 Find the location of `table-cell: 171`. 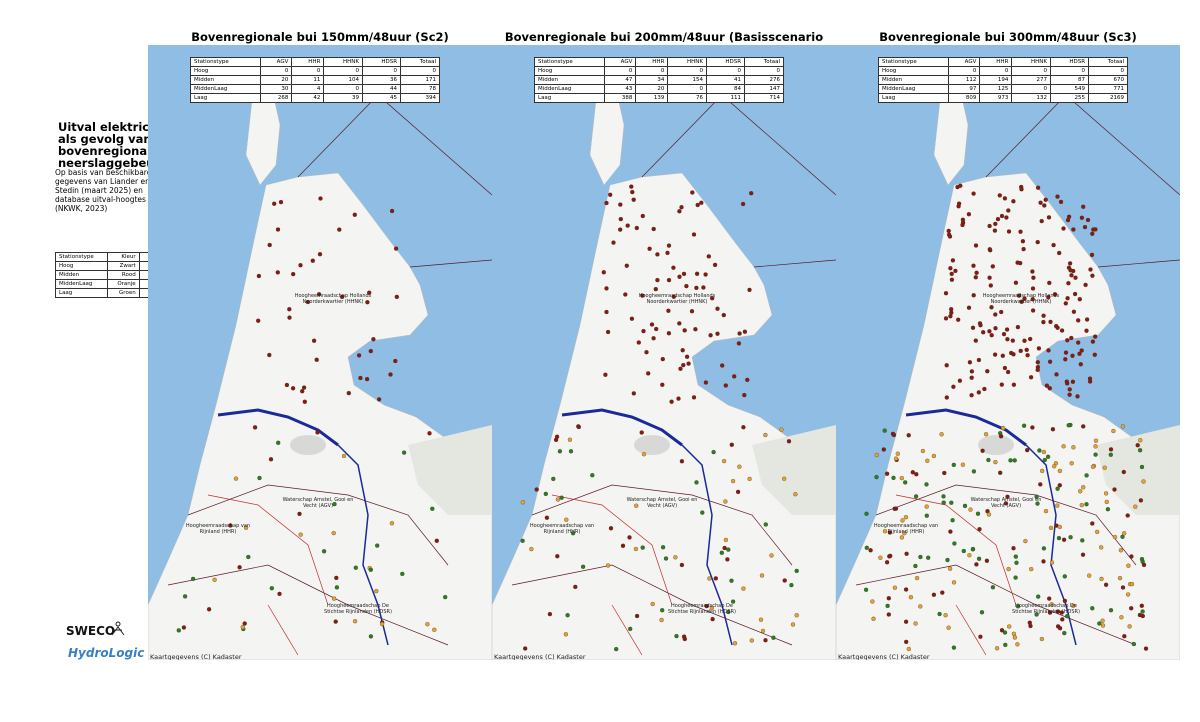

table-cell: 171 is located at coordinates (420, 80).